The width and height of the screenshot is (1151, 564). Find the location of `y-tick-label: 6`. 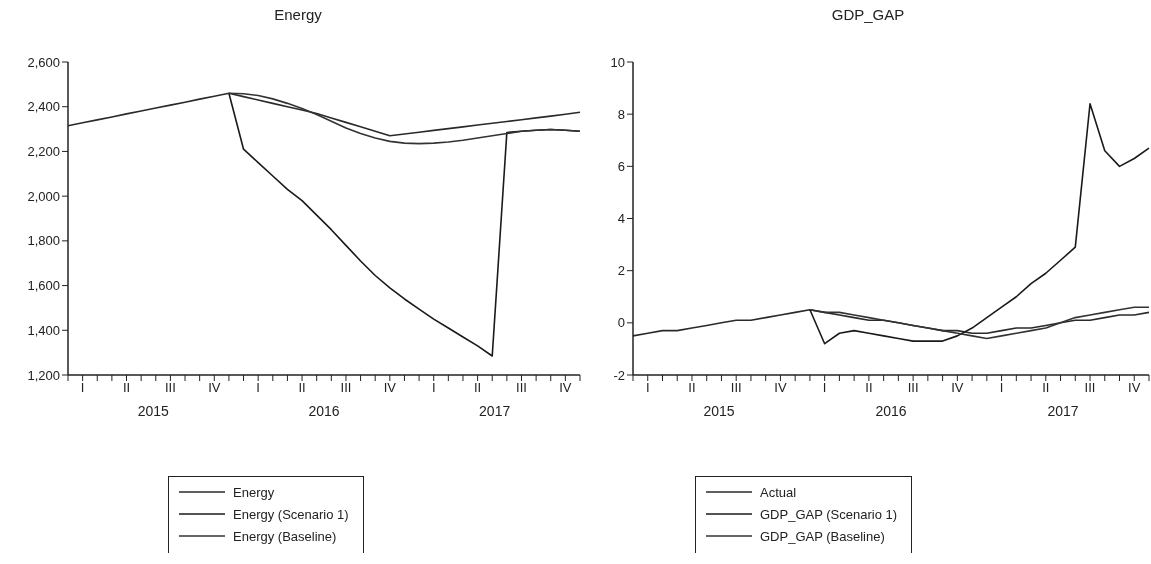

y-tick-label: 6 is located at coordinates (621, 166).